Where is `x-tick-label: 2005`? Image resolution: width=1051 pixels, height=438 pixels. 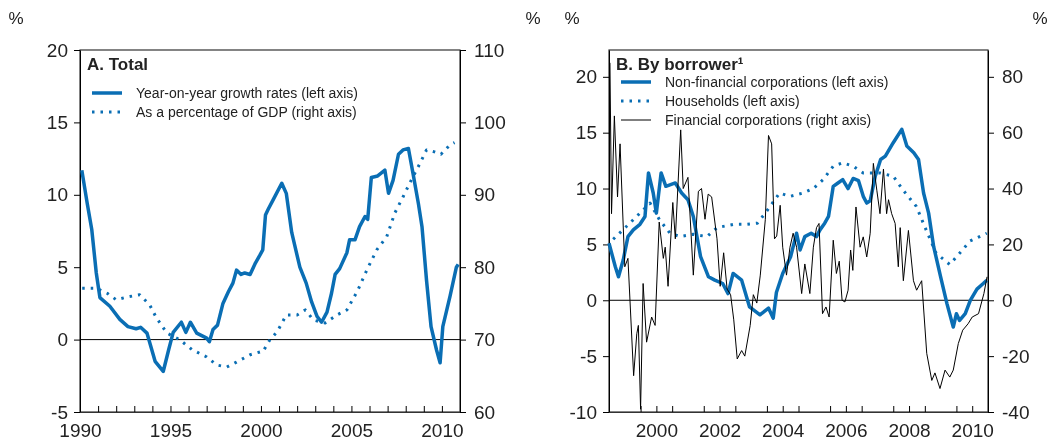 x-tick-label: 2005 is located at coordinates (352, 429).